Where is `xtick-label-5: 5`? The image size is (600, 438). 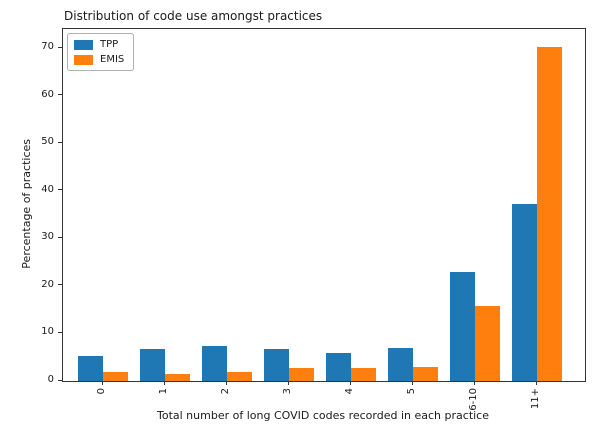
xtick-label-5: 5 is located at coordinates (411, 391).